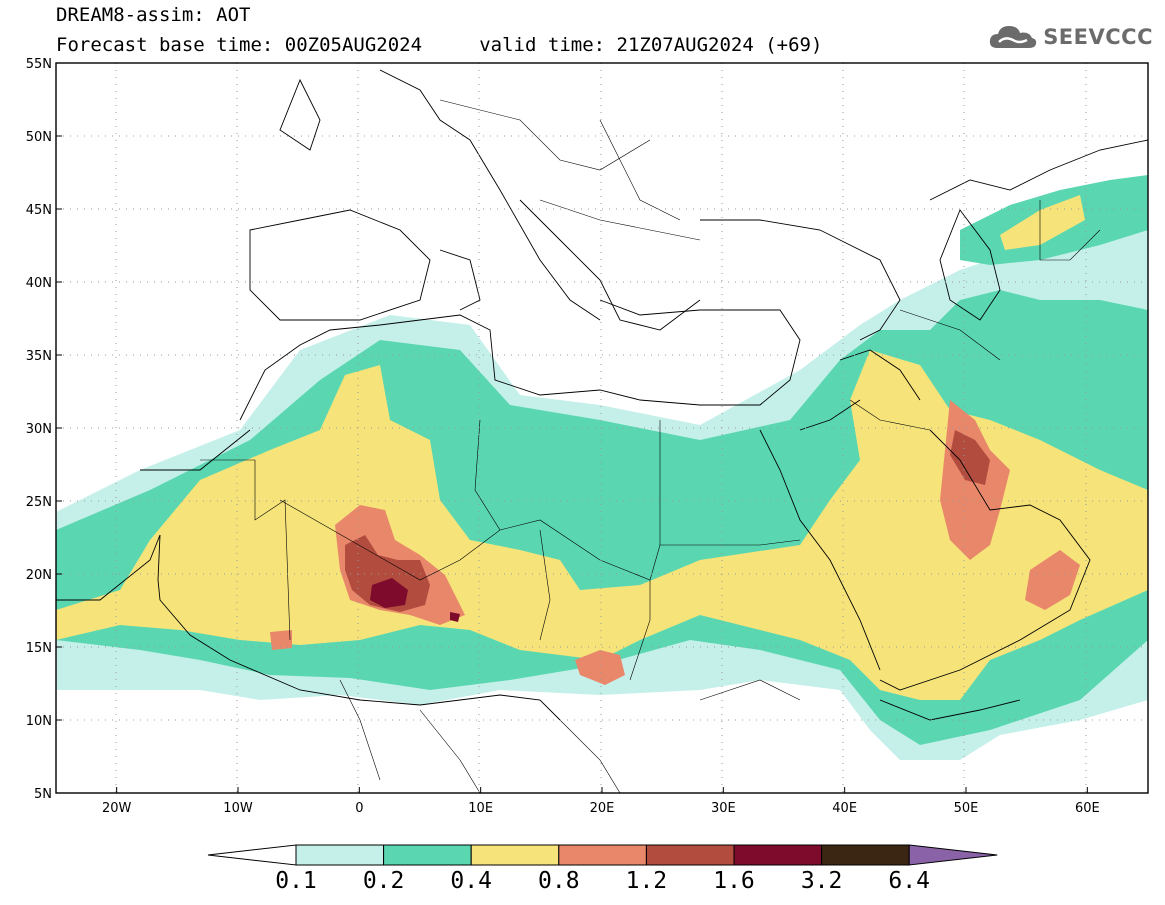 The width and height of the screenshot is (1165, 905). Describe the element at coordinates (1098, 37) in the screenshot. I see `logo-text: SEEVCCC` at that location.